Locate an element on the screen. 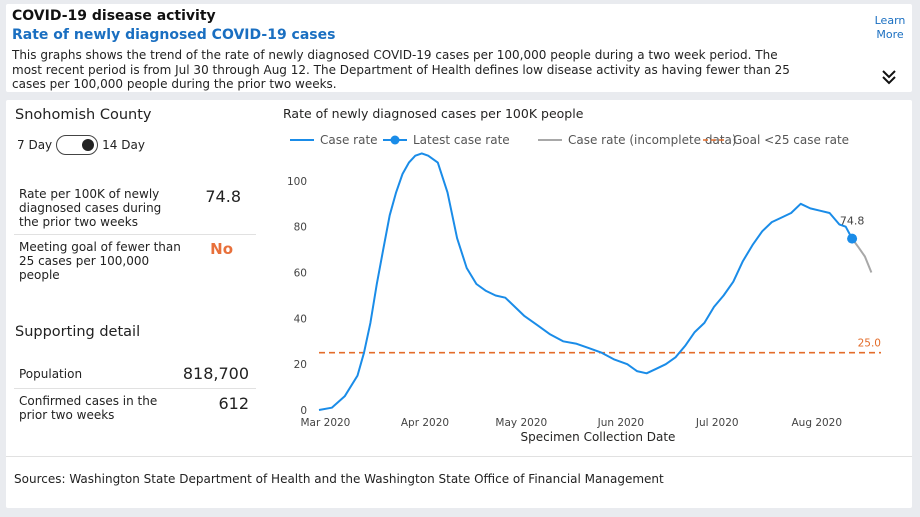 This screenshot has height=517, width=920. toggle-label-7-day: 7 Day is located at coordinates (35, 145).